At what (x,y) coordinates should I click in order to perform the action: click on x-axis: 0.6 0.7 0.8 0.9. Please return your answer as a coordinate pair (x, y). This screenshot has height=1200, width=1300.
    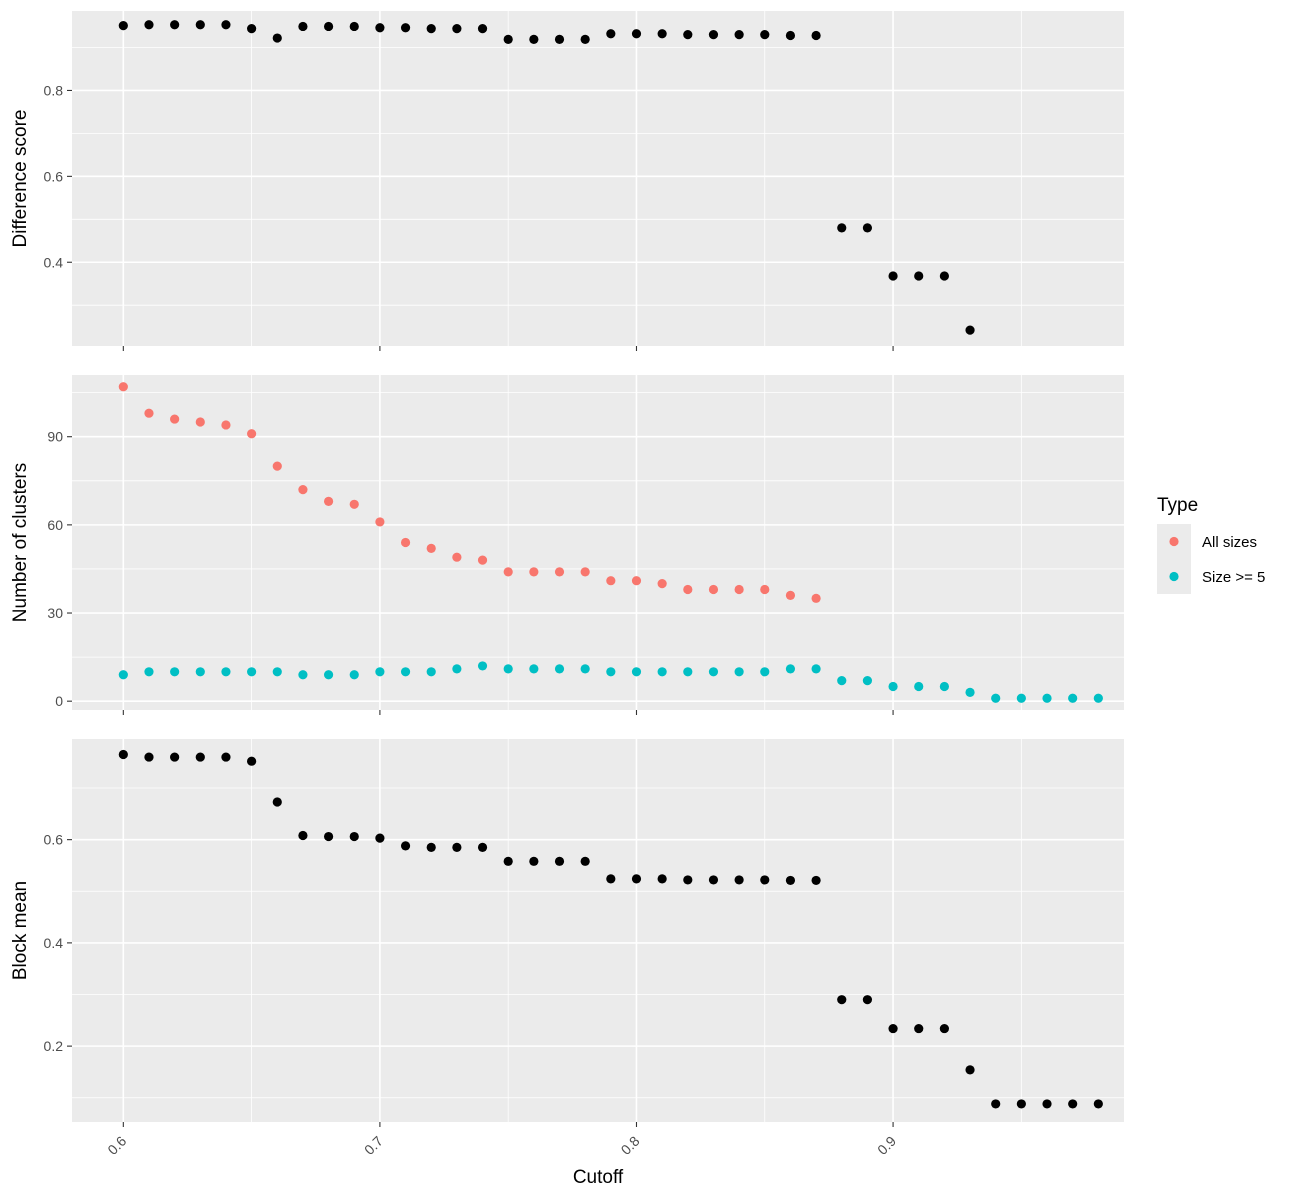
    Looking at the image, I should click on (501, 1145).